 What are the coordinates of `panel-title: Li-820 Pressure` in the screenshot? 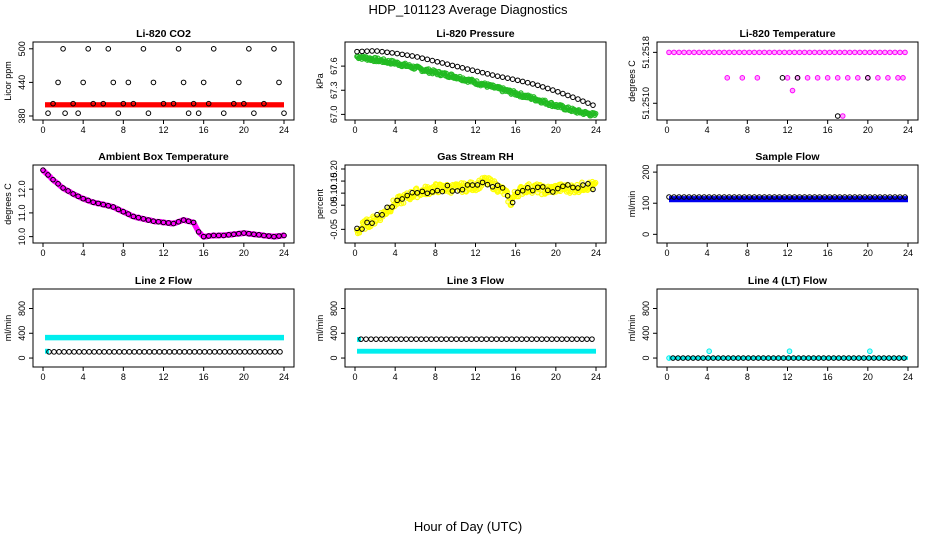 It's located at (475, 34).